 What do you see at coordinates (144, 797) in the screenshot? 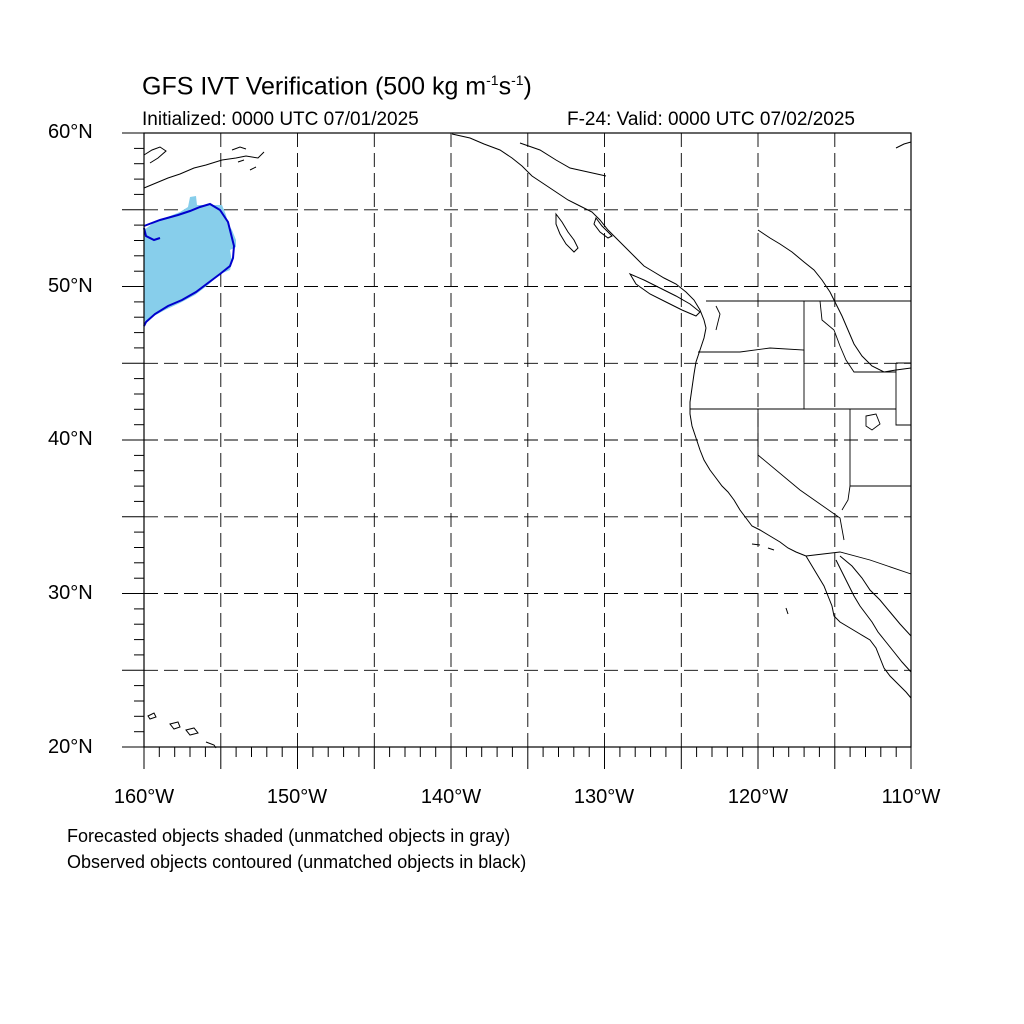
I see `lon-label-160w: 160°W` at bounding box center [144, 797].